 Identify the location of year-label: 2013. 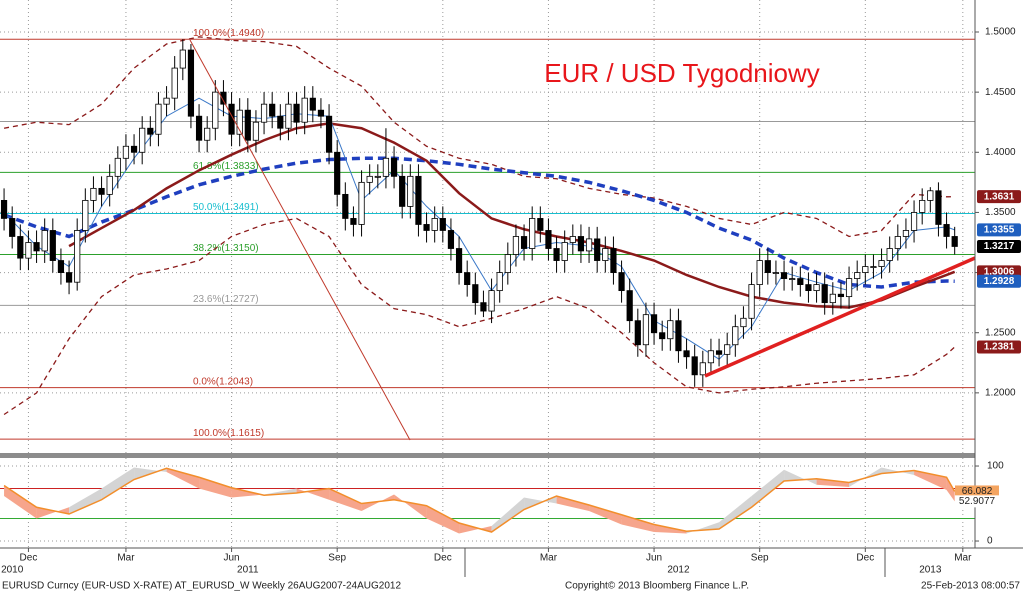
(930, 570).